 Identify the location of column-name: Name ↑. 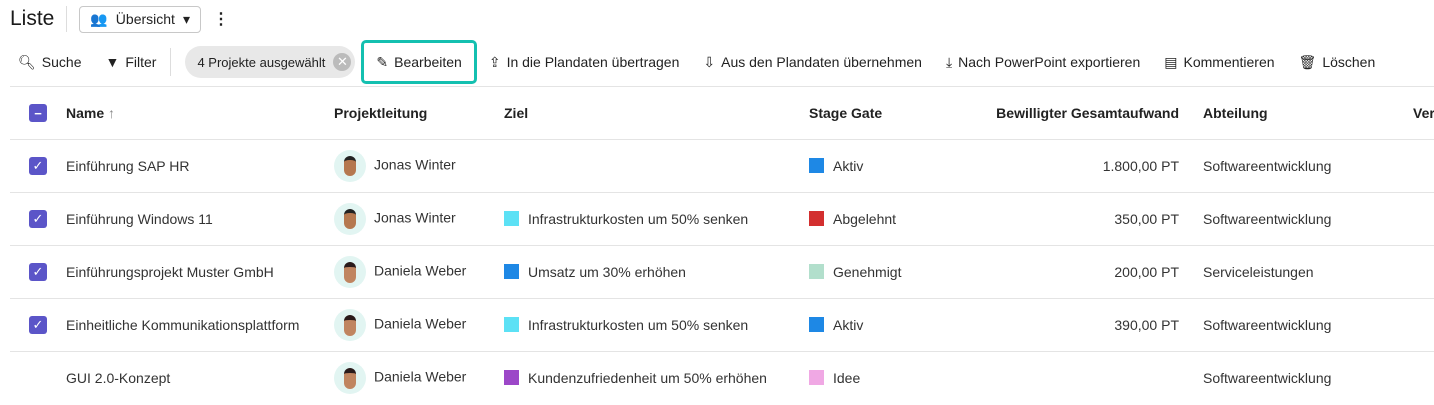
(200, 113).